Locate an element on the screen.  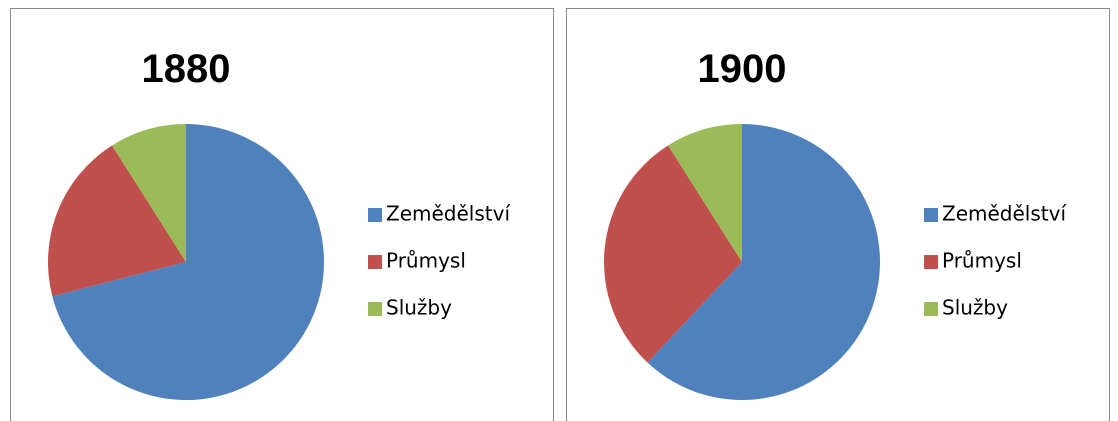
chart-title: 1880 is located at coordinates (186, 69).